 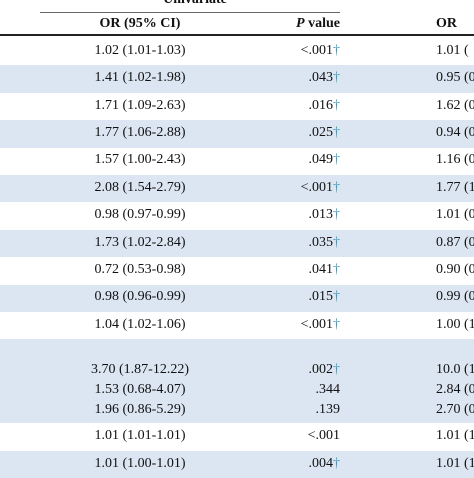 I want to click on or-cell: 0.72 (0.53-0.98), so click(x=140, y=269).